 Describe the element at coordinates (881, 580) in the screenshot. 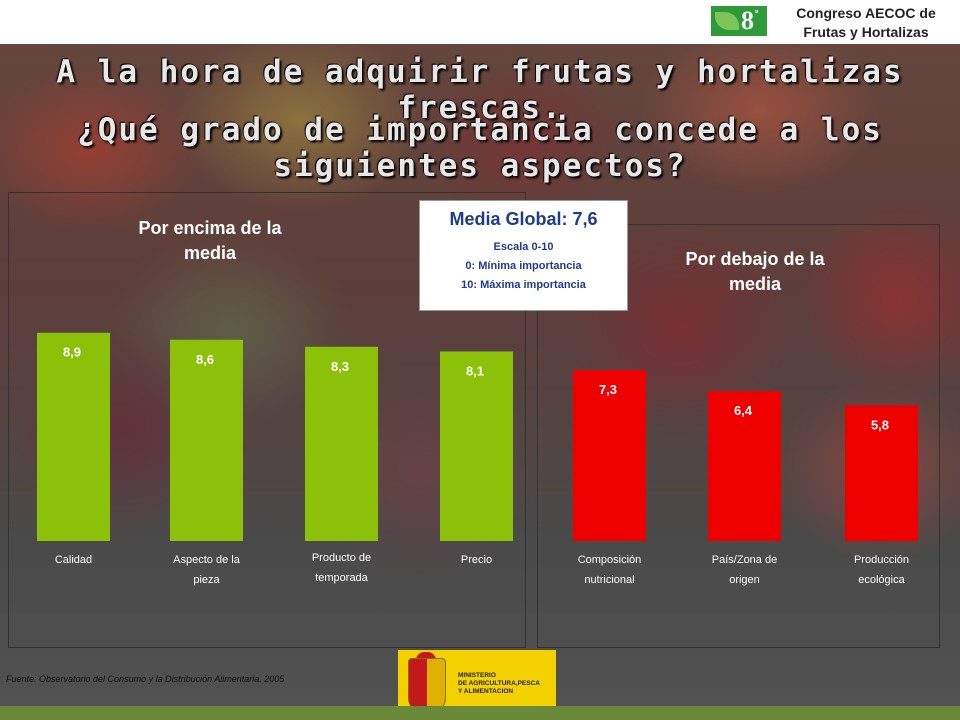

I see `category-label-6-1: ecológica` at that location.